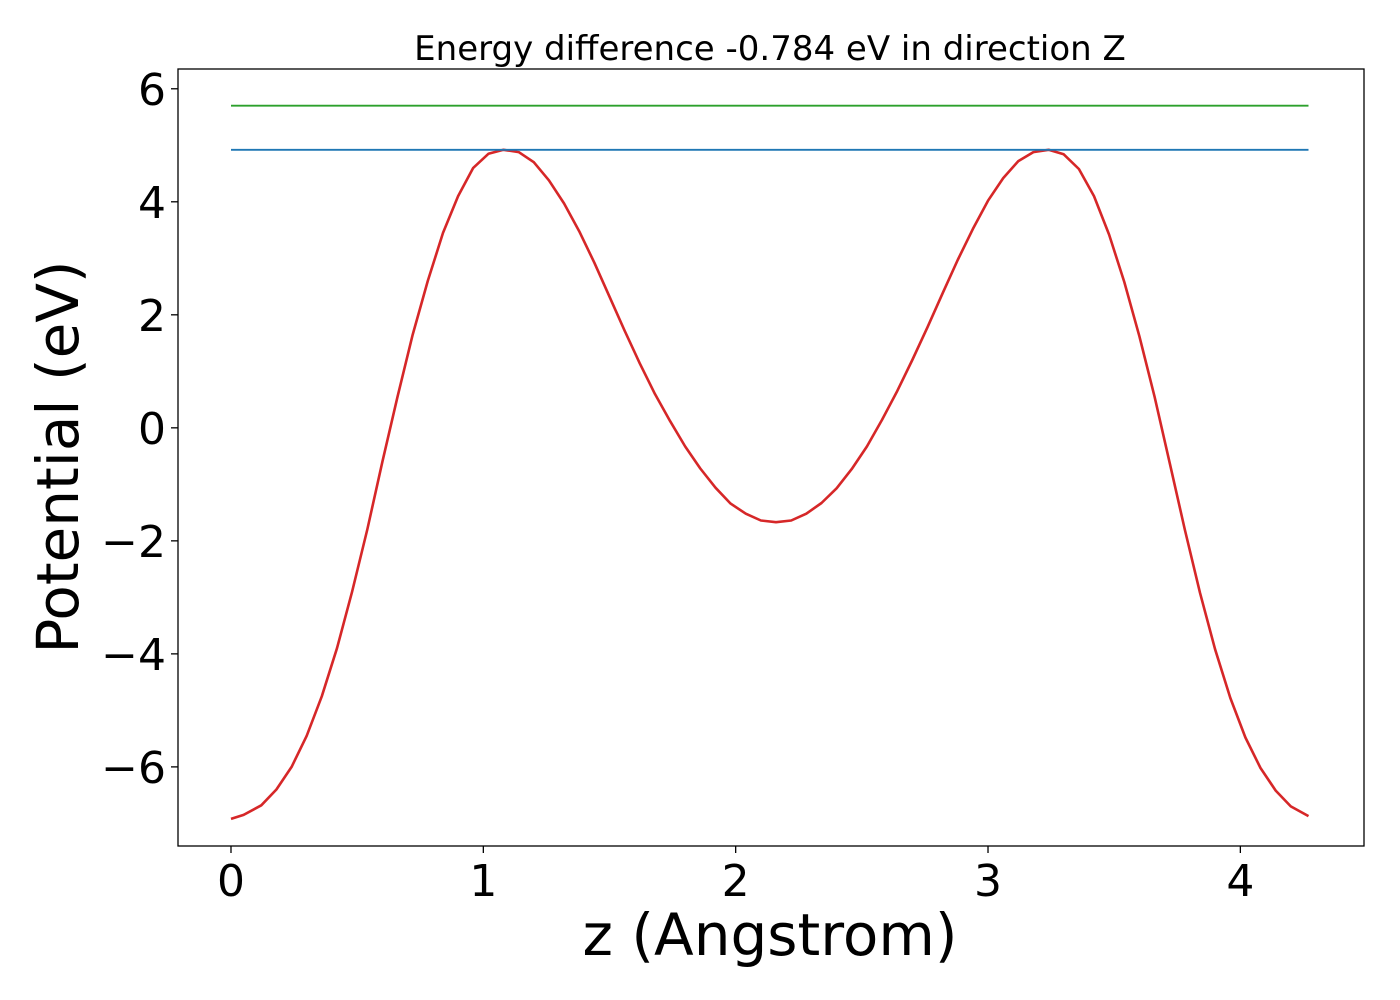  Describe the element at coordinates (988, 881) in the screenshot. I see `x-tick-label: 3` at that location.